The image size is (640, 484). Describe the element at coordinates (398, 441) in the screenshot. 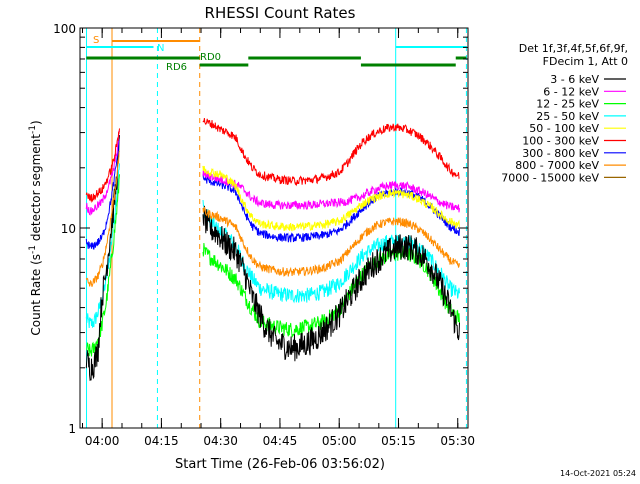

I see `x-tick-label: 05:15` at that location.